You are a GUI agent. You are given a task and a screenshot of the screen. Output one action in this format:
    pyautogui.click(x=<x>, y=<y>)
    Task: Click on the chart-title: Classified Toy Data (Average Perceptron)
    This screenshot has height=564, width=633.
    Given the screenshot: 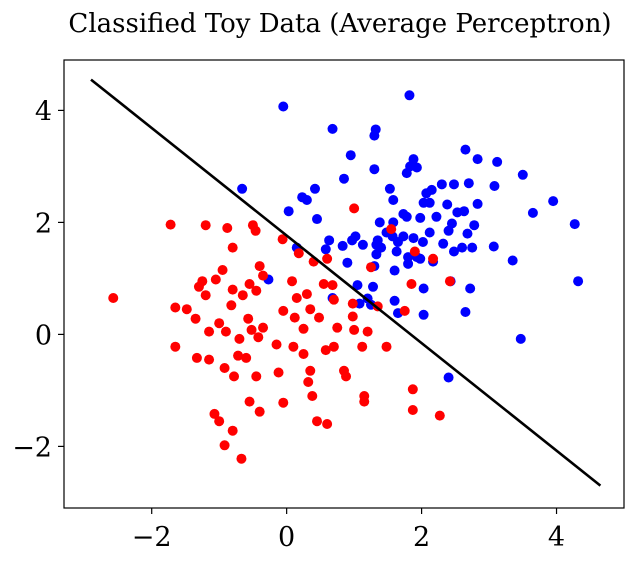 What is the action you would take?
    pyautogui.click(x=339, y=24)
    